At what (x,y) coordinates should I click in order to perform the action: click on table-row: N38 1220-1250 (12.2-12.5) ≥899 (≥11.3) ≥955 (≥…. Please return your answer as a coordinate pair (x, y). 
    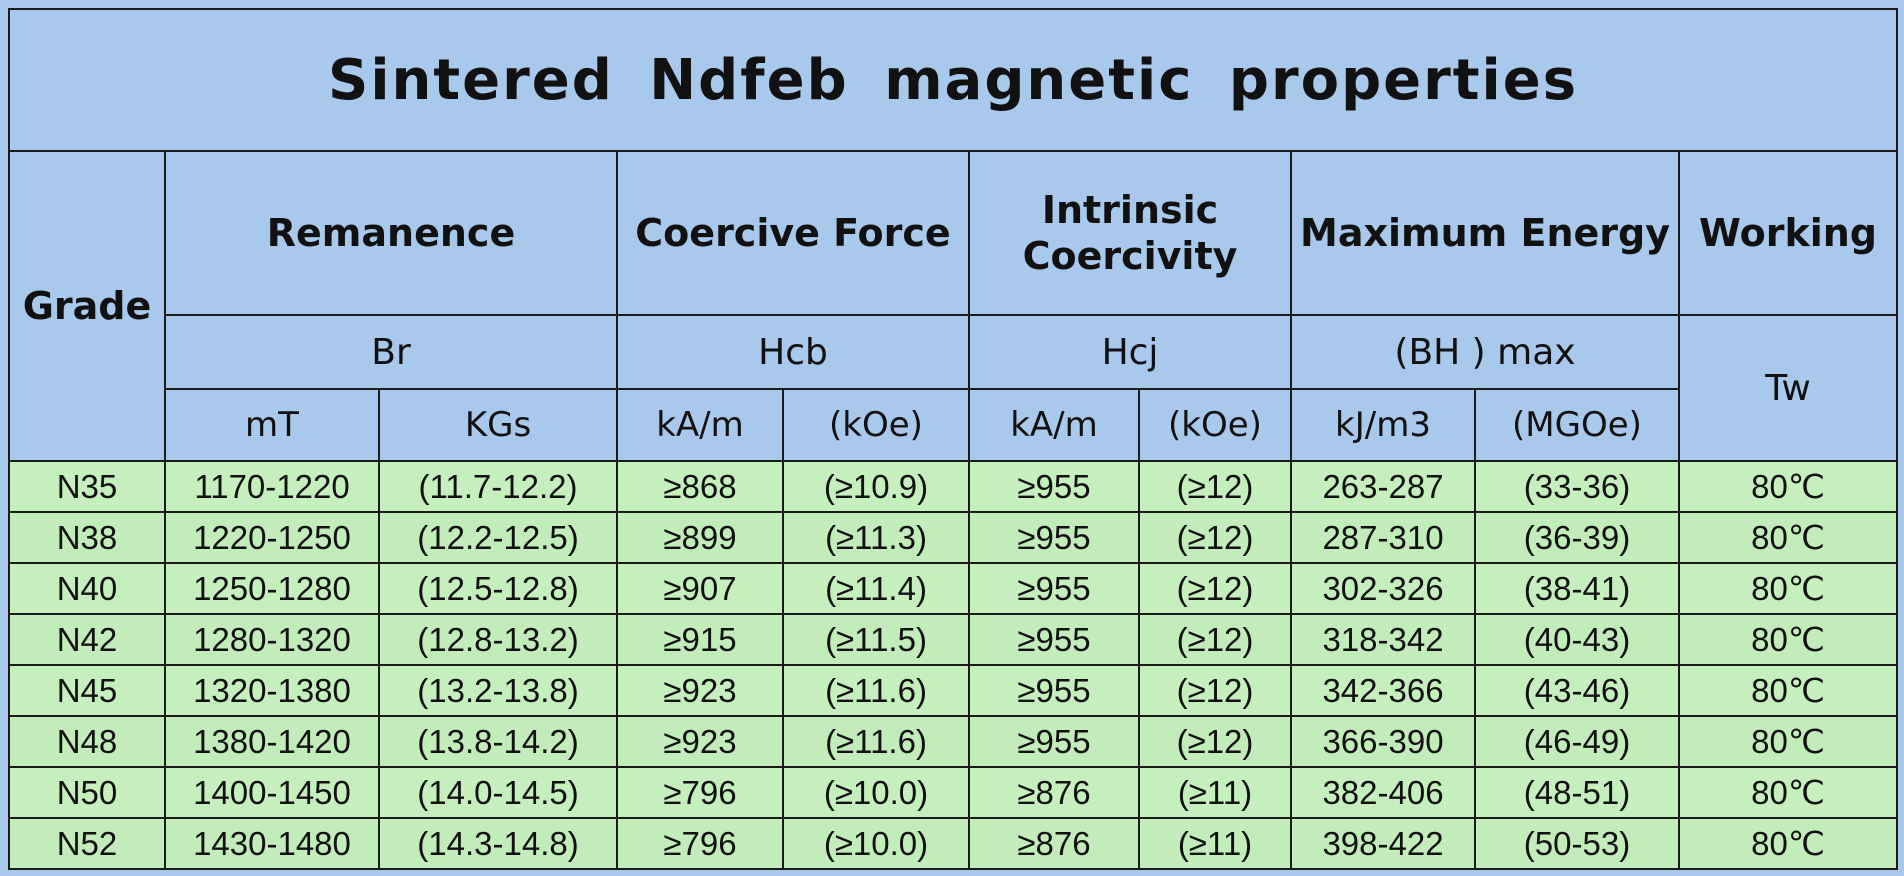
    Looking at the image, I should click on (953, 537).